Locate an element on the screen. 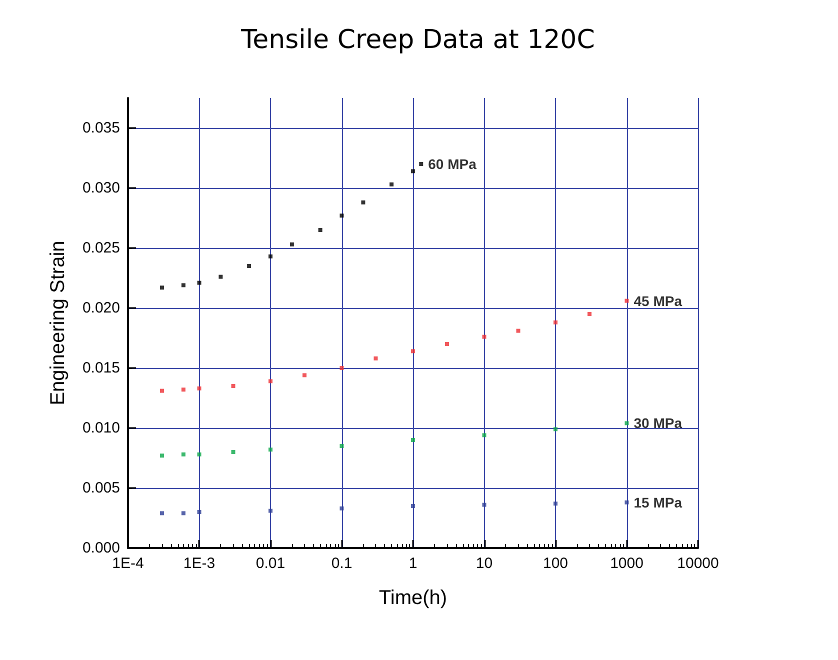 The image size is (838, 660). x-tick-label: 1 is located at coordinates (413, 563).